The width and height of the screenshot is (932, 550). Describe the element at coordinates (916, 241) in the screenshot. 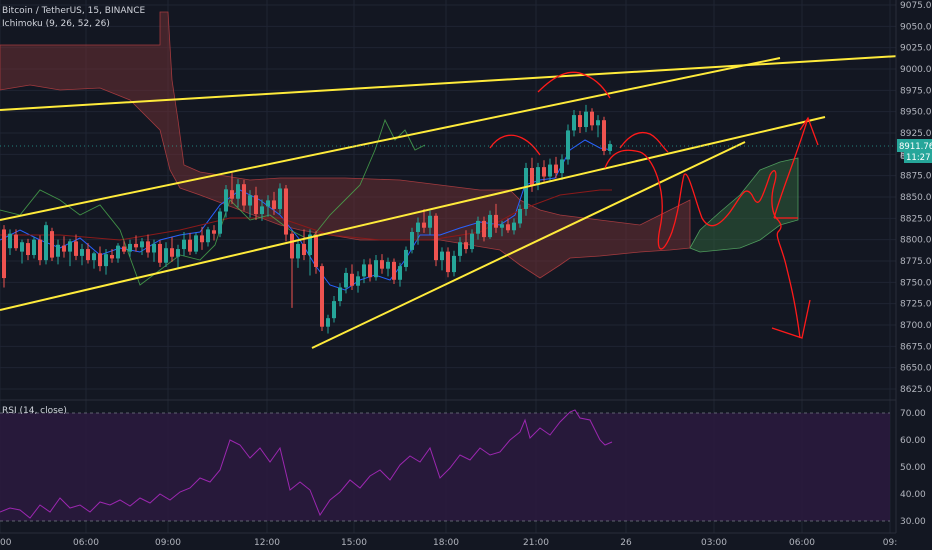

I see `price-tick-label: 8800.00` at that location.